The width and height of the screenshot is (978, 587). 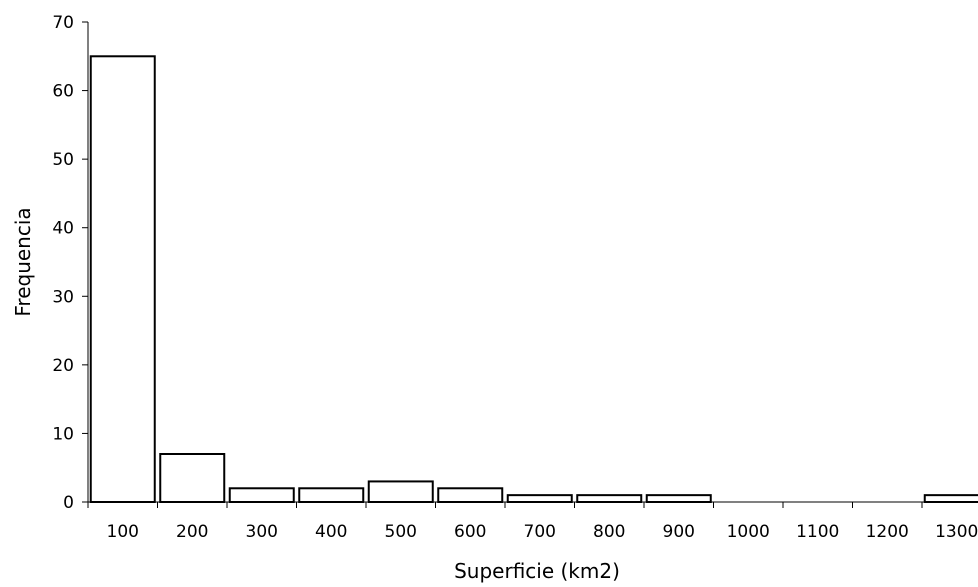 I want to click on x-tick-label: 800, so click(x=609, y=532).